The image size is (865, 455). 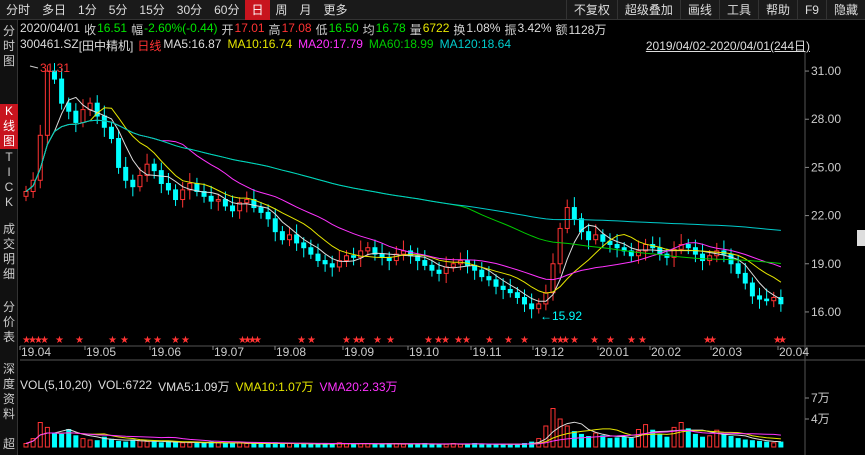 What do you see at coordinates (587, 30) in the screenshot?
I see `amount-value: 1128万` at bounding box center [587, 30].